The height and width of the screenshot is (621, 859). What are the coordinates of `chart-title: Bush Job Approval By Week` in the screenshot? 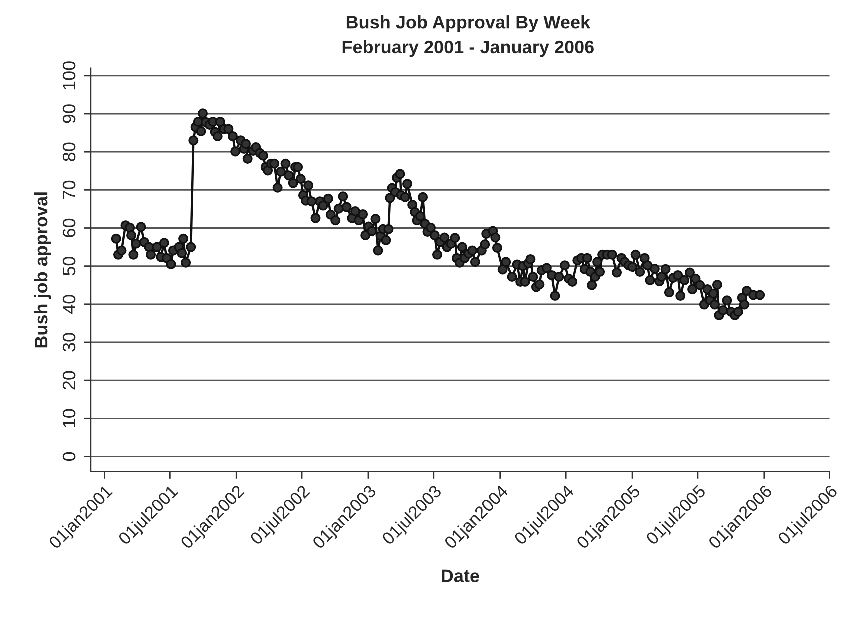 It's located at (468, 24).